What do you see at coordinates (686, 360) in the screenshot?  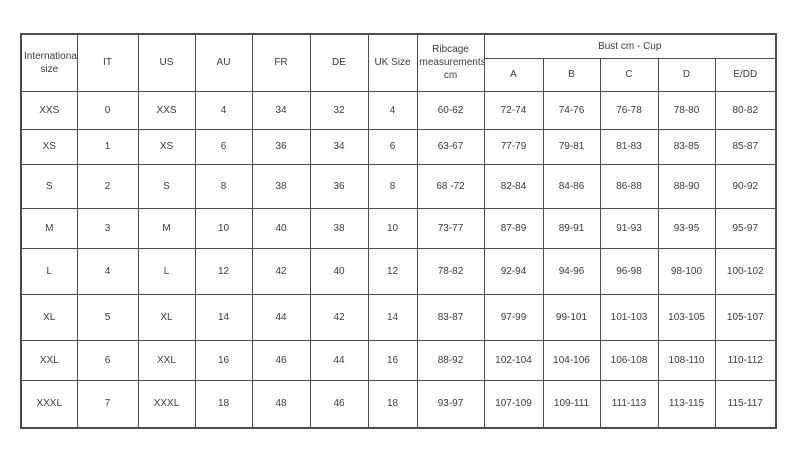 I see `table-cell: 108-110` at bounding box center [686, 360].